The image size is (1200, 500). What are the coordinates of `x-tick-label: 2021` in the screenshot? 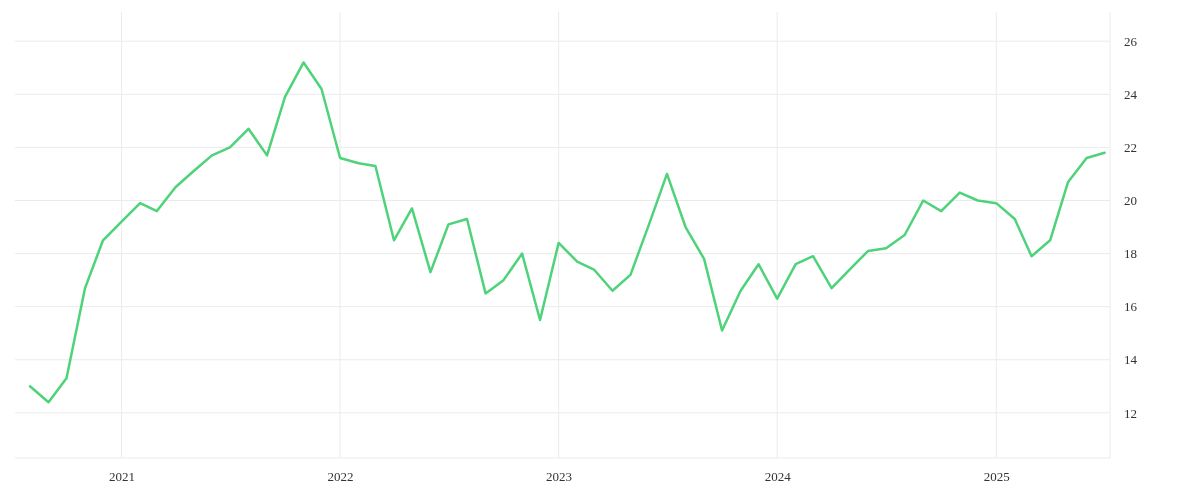 It's located at (122, 477).